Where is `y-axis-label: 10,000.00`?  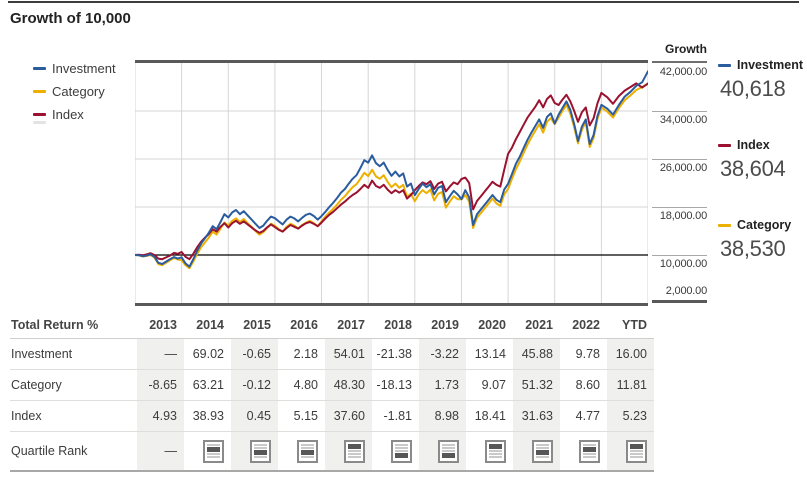 y-axis-label: 10,000.00 is located at coordinates (683, 264).